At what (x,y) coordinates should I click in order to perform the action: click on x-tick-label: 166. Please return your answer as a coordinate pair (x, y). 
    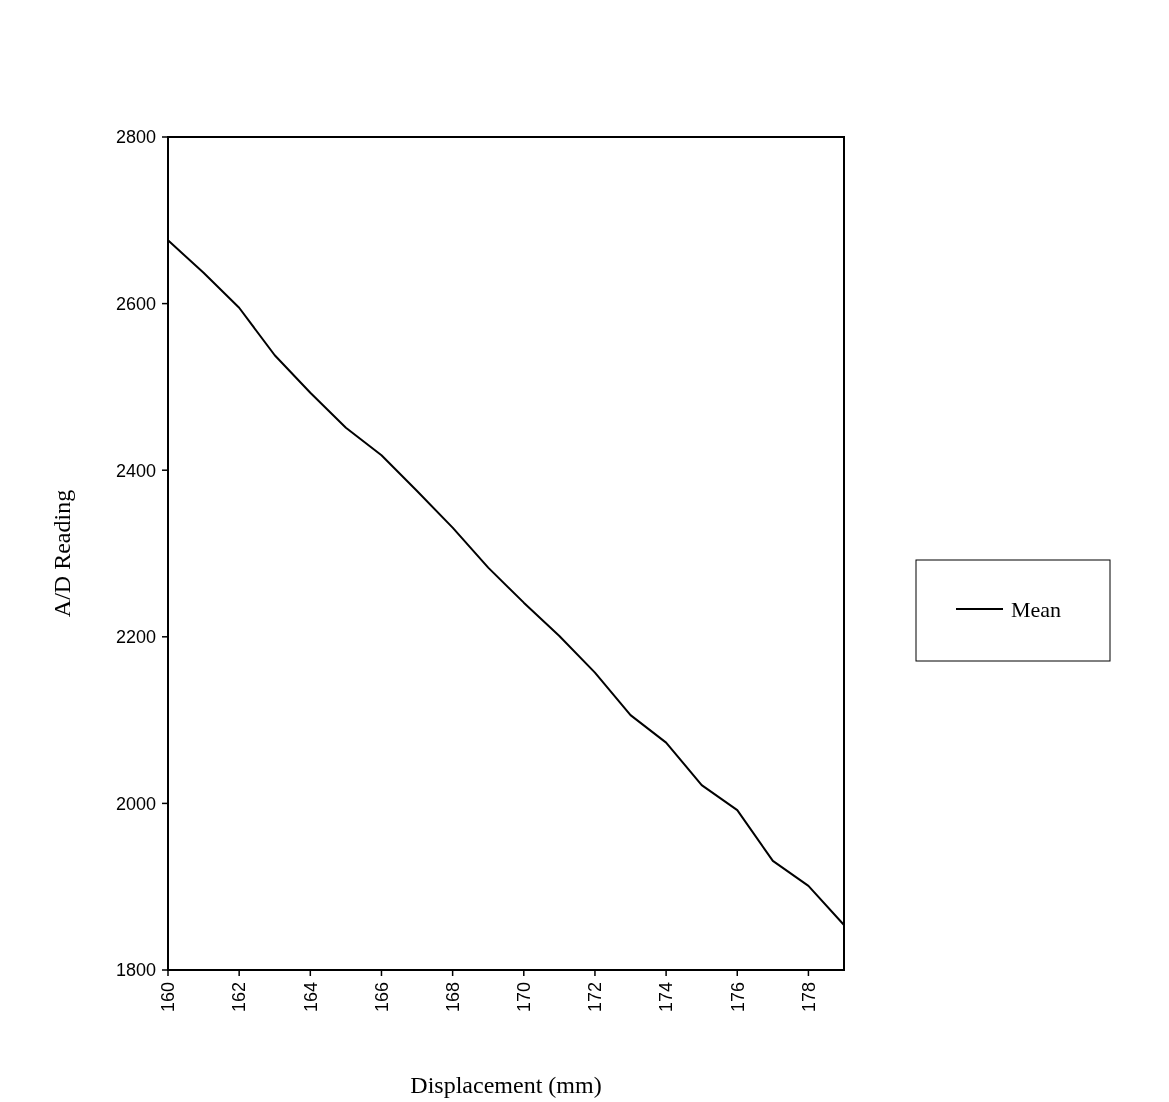
    Looking at the image, I should click on (381, 997).